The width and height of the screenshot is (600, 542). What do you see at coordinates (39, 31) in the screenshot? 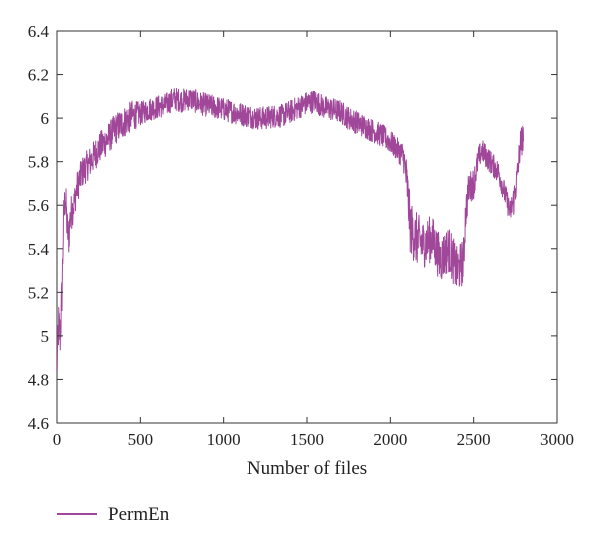
I see `y-tick-label: 6.4` at bounding box center [39, 31].